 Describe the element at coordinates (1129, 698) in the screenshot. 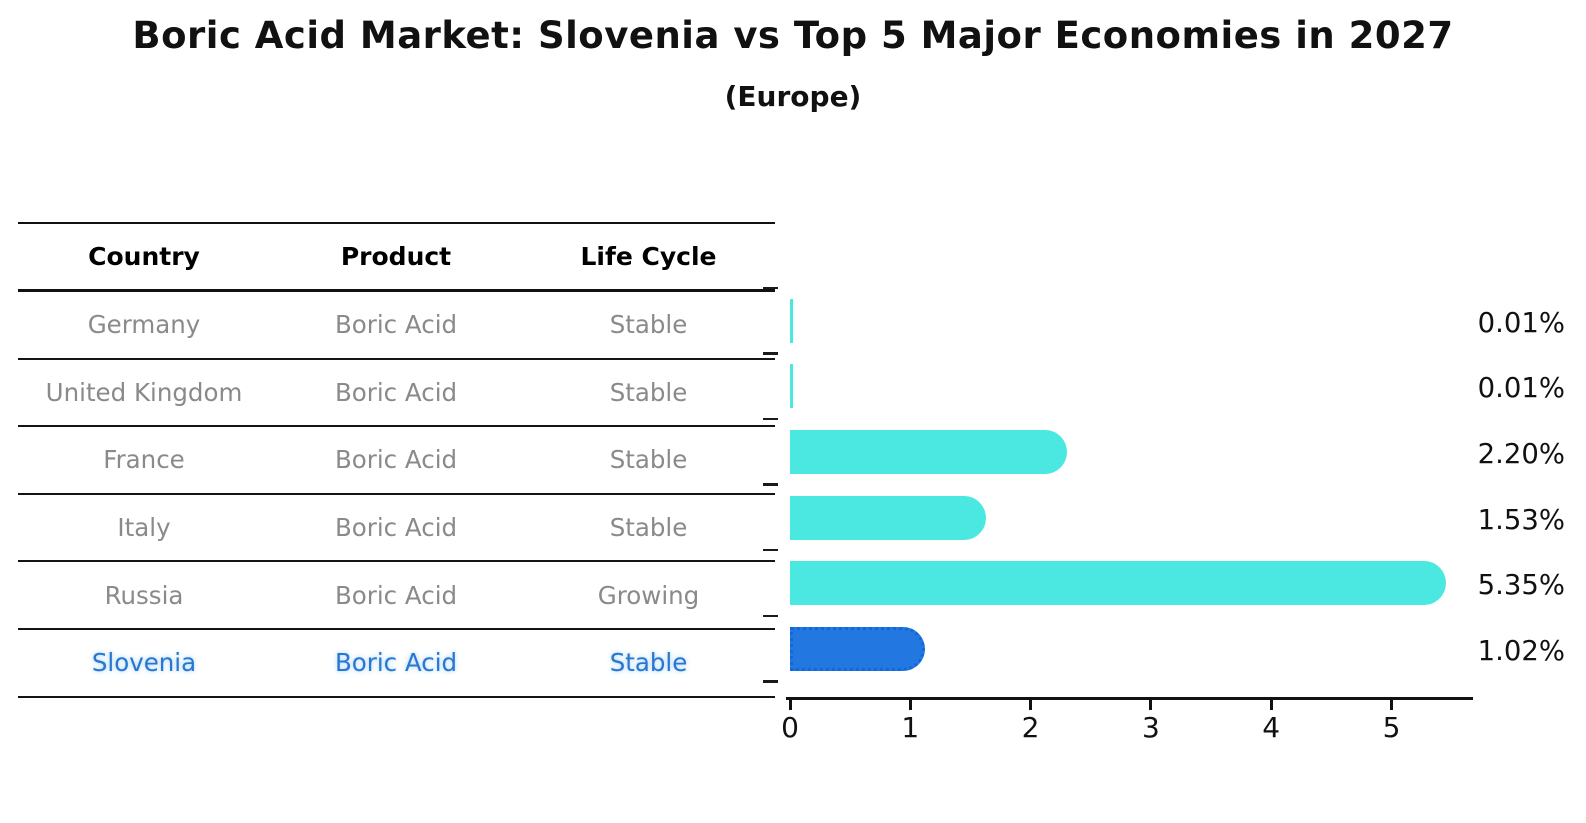

I see `x-axis-line` at that location.